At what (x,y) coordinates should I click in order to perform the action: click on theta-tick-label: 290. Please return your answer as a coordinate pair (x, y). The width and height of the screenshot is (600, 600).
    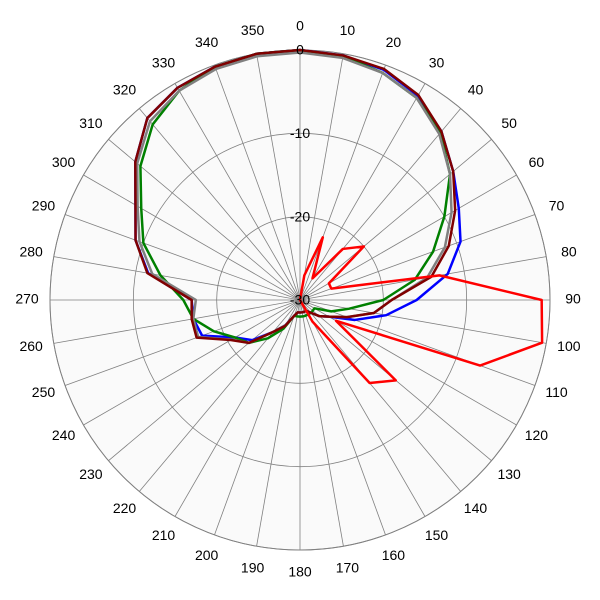
    Looking at the image, I should click on (44, 205).